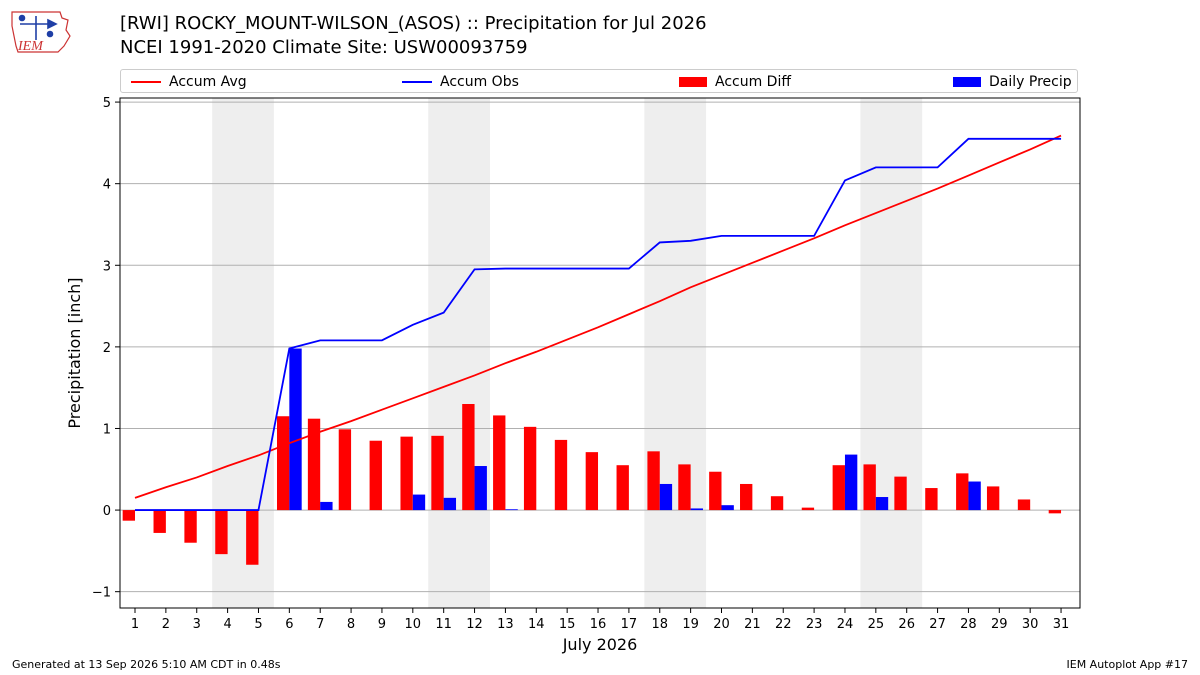 This screenshot has width=1200, height=675. Describe the element at coordinates (536, 624) in the screenshot. I see `xtick-label-14: 14` at that location.